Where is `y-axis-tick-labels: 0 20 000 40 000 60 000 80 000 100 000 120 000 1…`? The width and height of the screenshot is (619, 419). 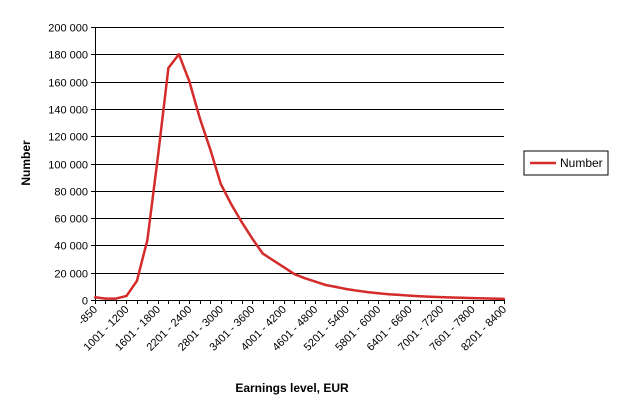 y-axis-tick-labels: 0 20 000 40 000 60 000 80 000 100 000 120 000 1… is located at coordinates (68, 165).